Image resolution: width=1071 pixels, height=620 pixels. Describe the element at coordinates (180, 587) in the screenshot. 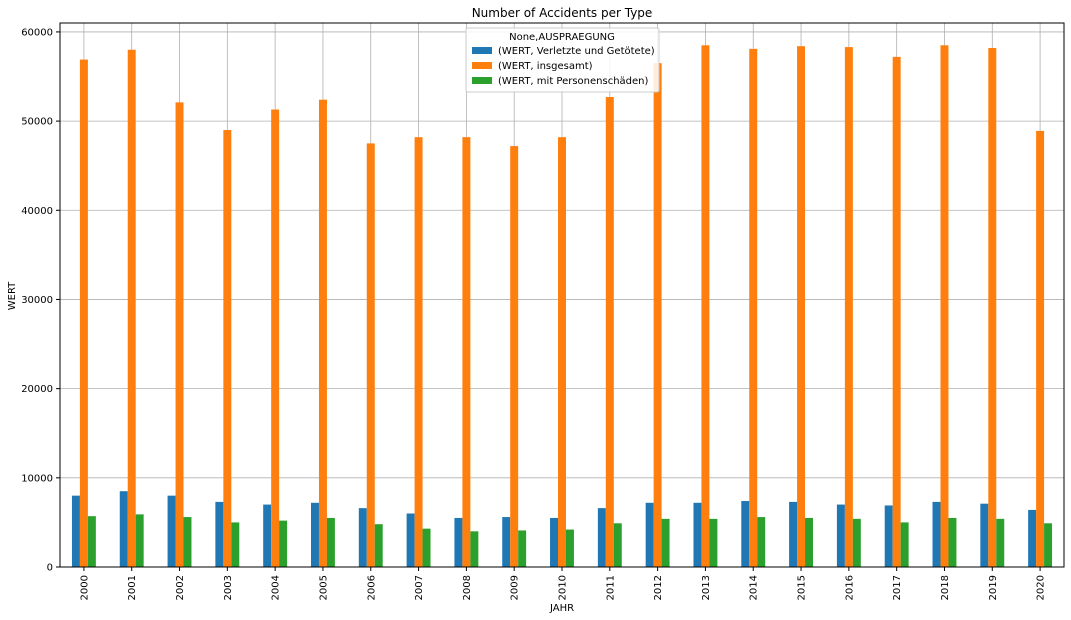

I see `x-tick-label: 2002` at that location.